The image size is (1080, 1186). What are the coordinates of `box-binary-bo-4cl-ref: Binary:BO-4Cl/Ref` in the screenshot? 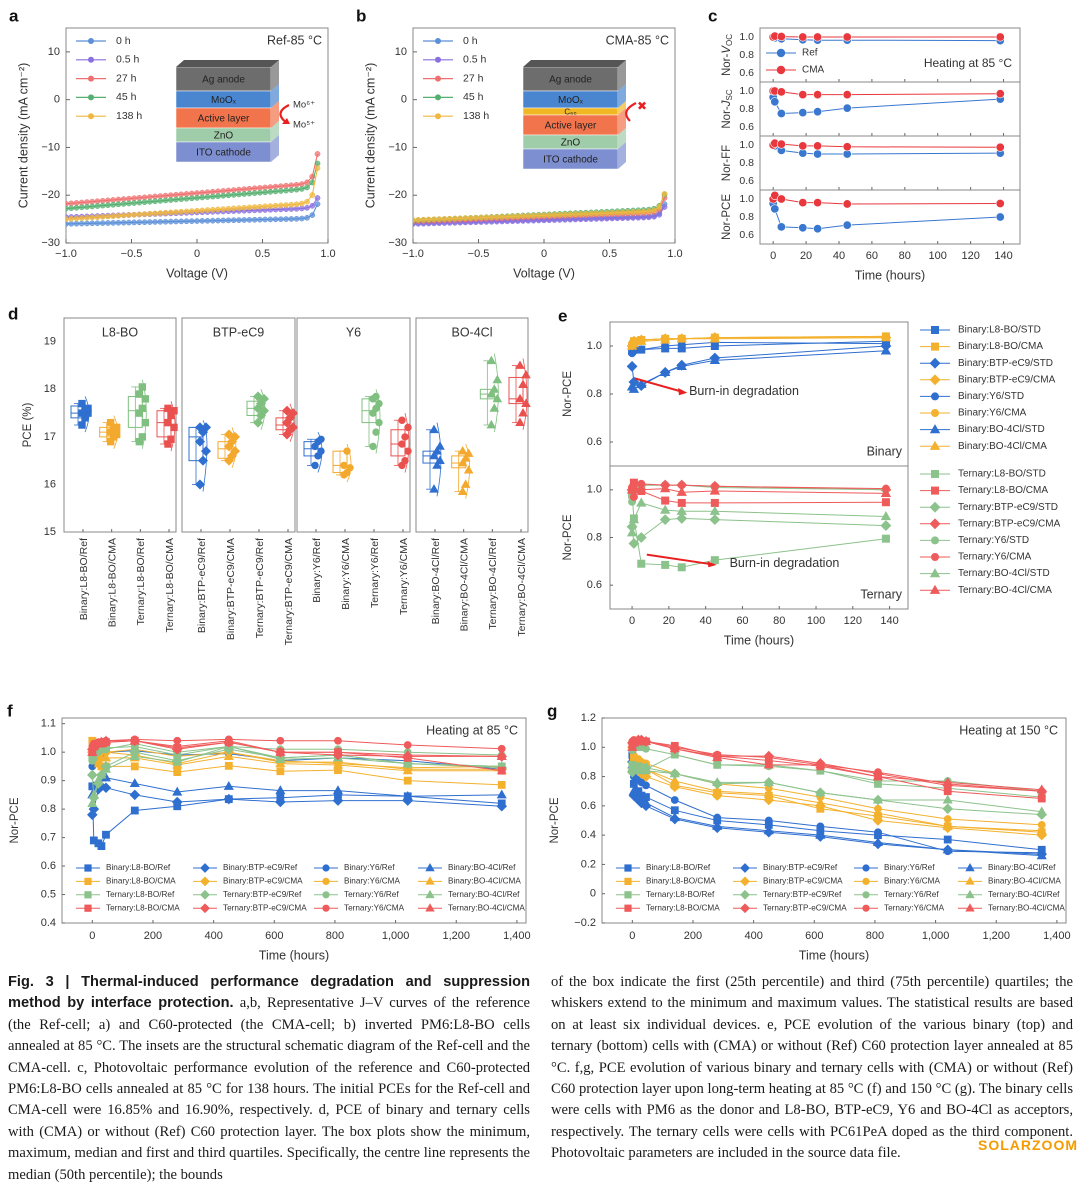 It's located at (433, 523).